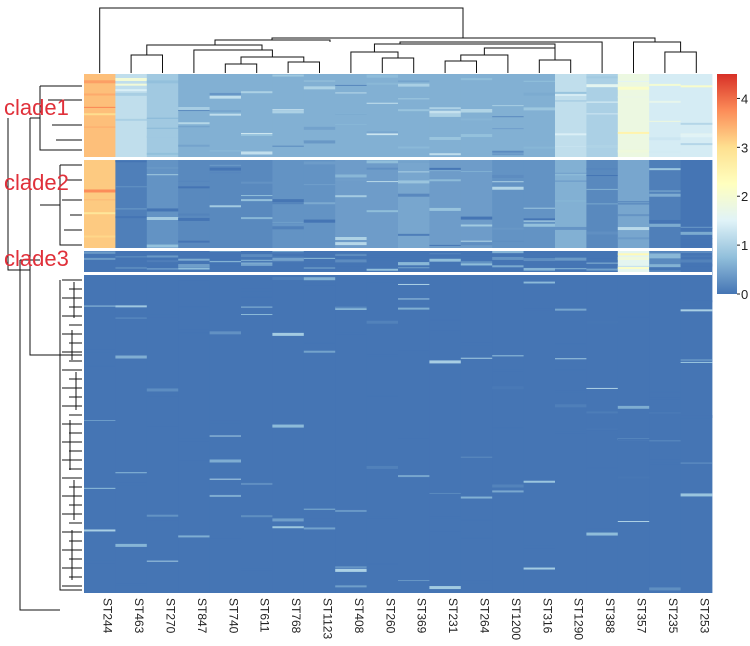 The height and width of the screenshot is (646, 750). I want to click on column-dendrogram, so click(398, 40).